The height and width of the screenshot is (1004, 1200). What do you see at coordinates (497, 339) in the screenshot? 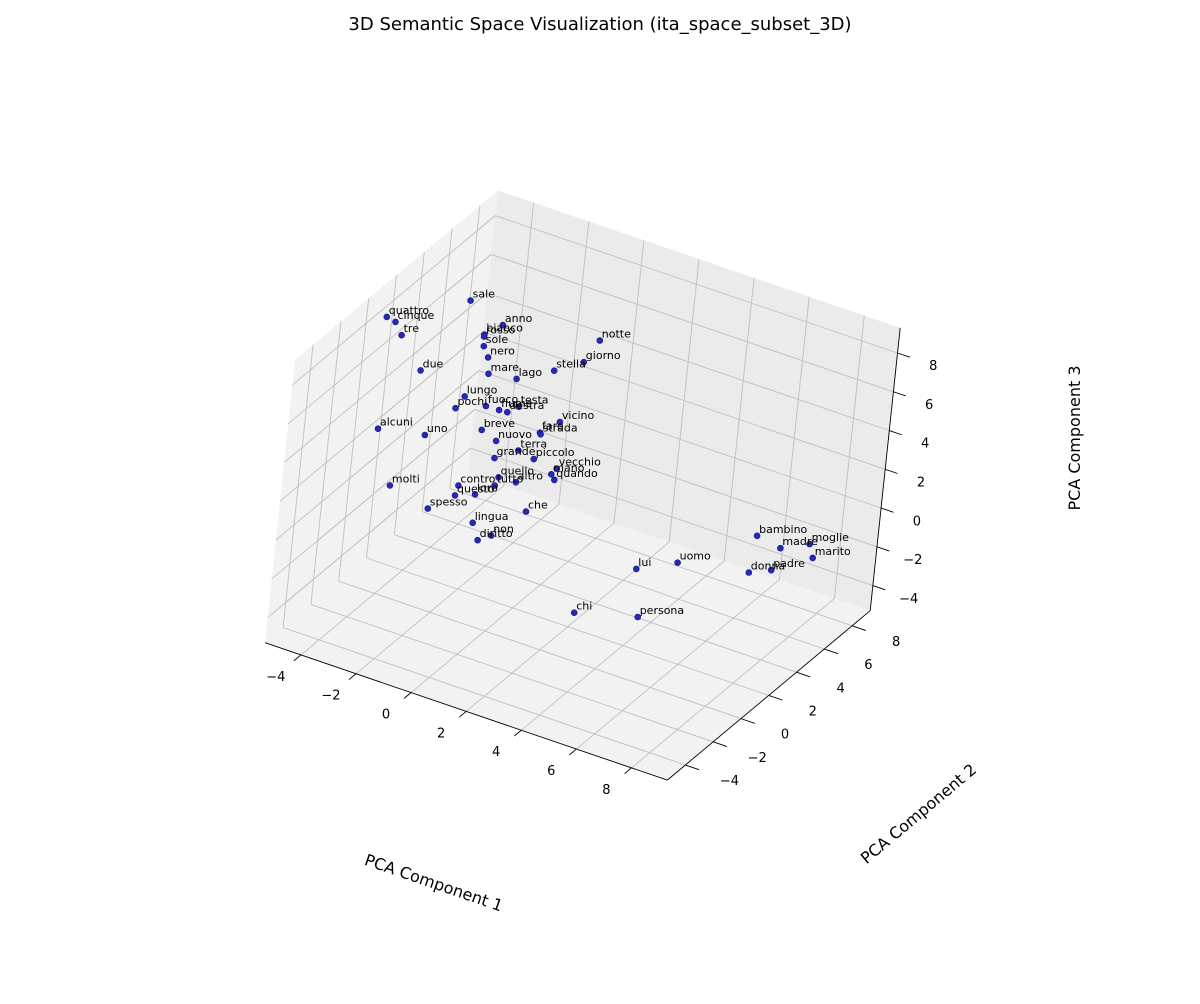
I see `point-label-sole: sole` at bounding box center [497, 339].